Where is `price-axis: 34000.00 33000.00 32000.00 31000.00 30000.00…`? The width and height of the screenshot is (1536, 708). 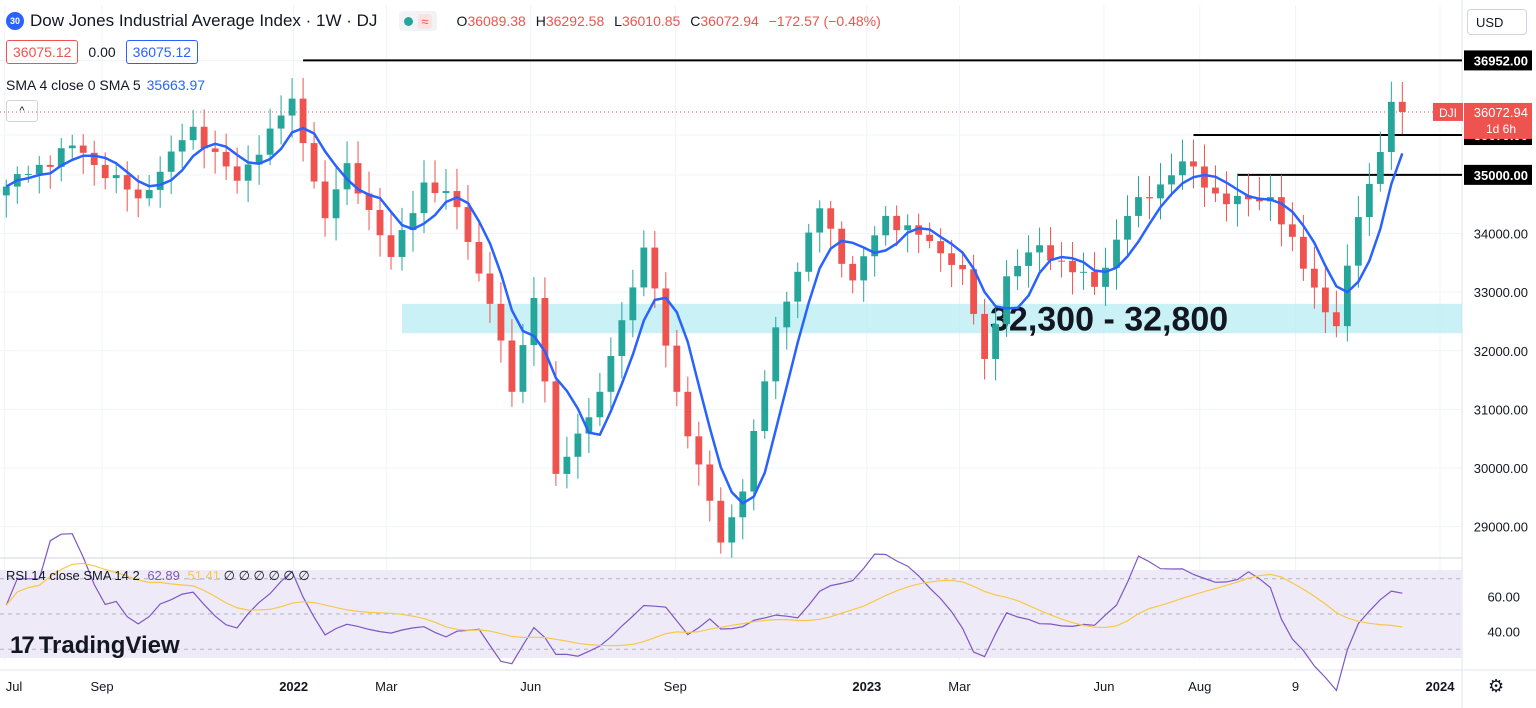 price-axis: 34000.00 33000.00 32000.00 31000.00 30000.00… is located at coordinates (1482, 345).